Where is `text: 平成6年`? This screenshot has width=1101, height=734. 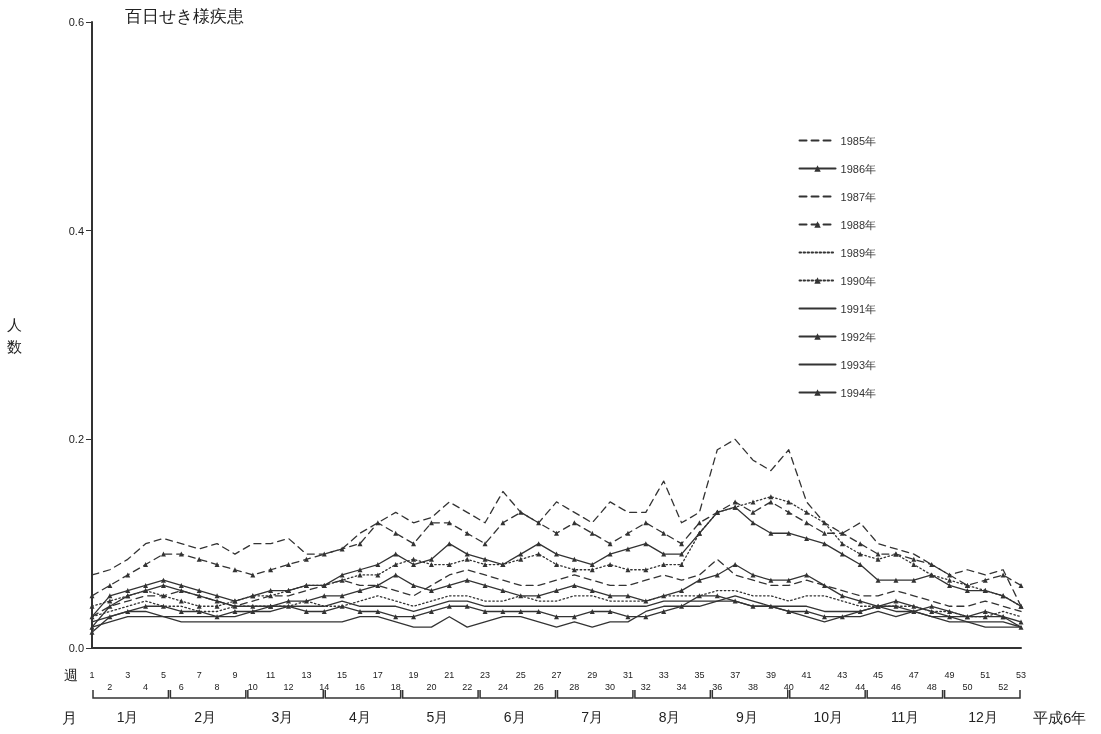
text: 平成6年 is located at coordinates (1060, 717).